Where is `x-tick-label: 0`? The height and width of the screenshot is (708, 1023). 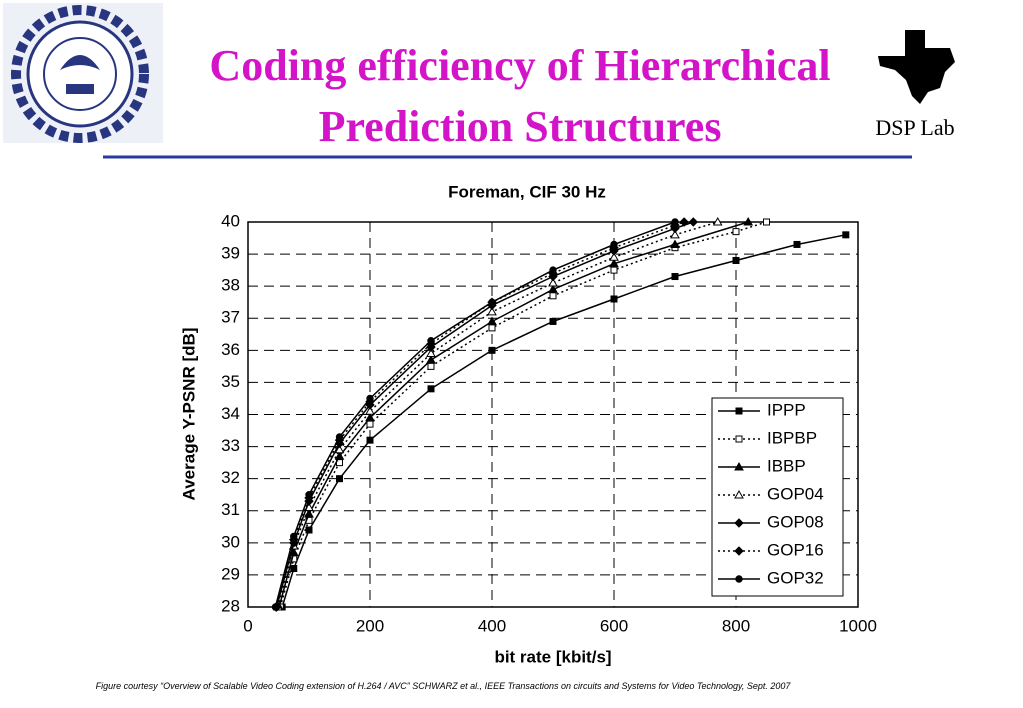 x-tick-label: 0 is located at coordinates (247, 625).